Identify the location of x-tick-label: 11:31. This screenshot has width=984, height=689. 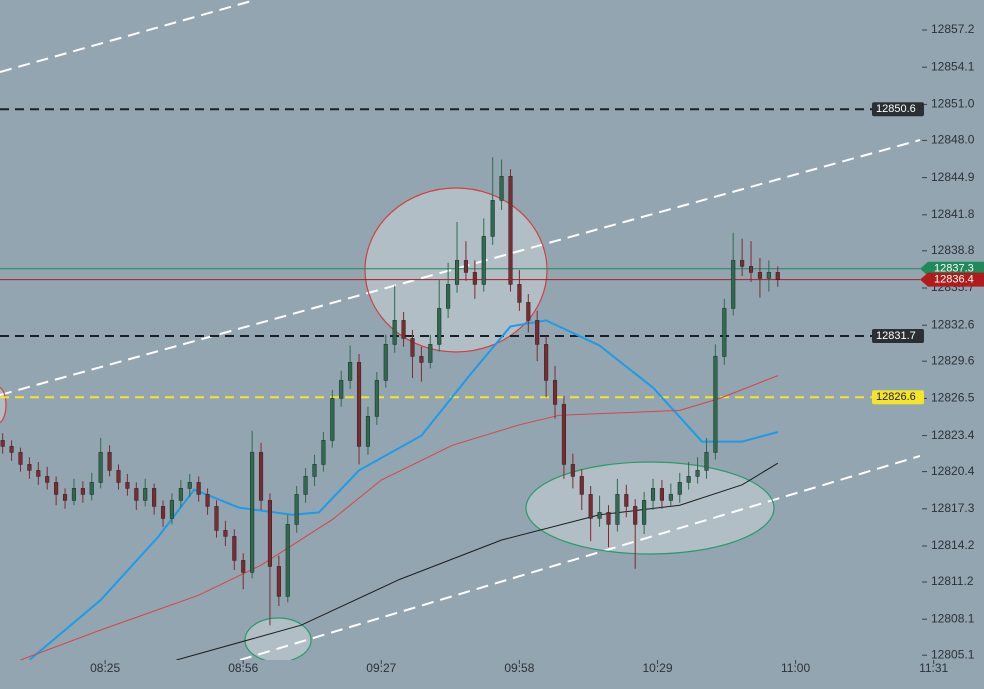
(933, 668).